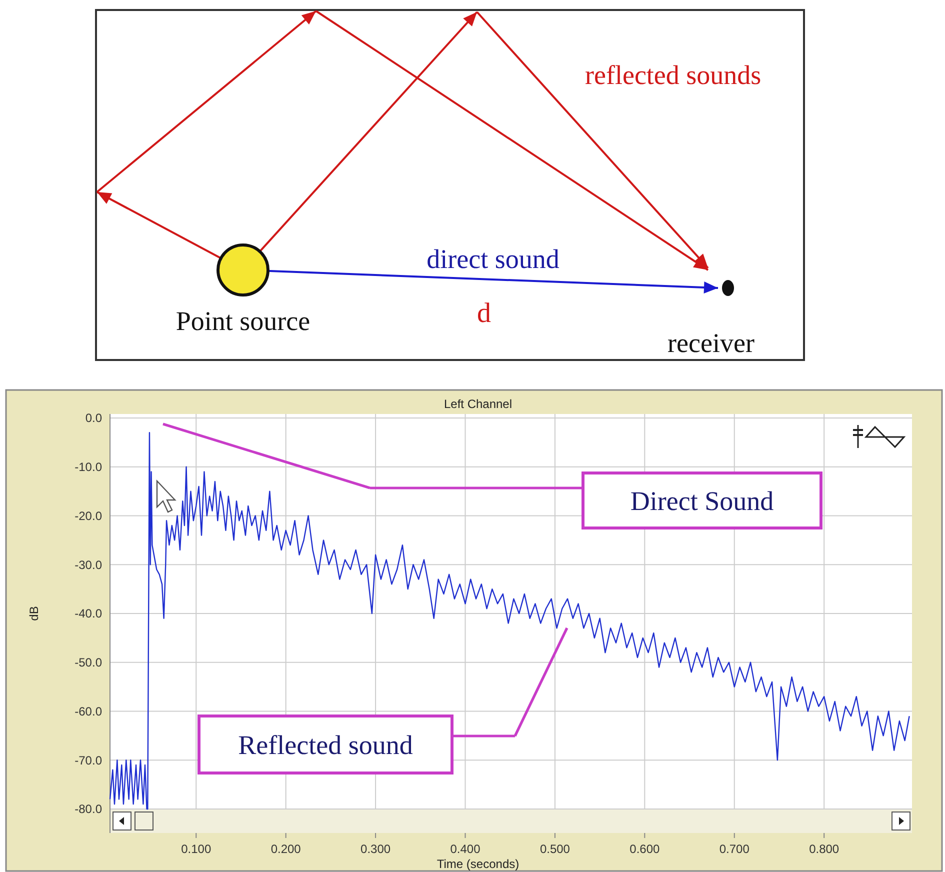 Image resolution: width=945 pixels, height=872 pixels. I want to click on x-tick-label: 0.800, so click(824, 849).